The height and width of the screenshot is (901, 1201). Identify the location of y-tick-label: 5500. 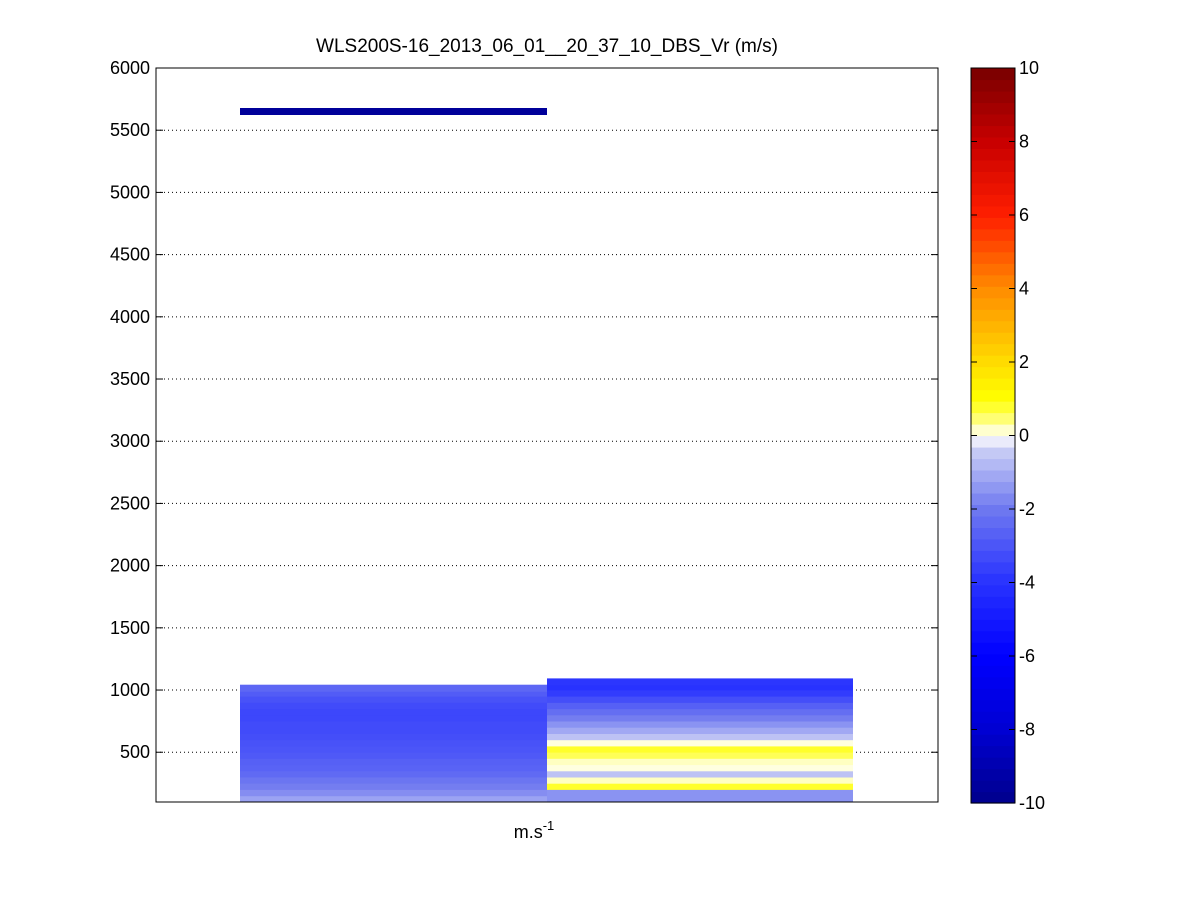
(130, 130).